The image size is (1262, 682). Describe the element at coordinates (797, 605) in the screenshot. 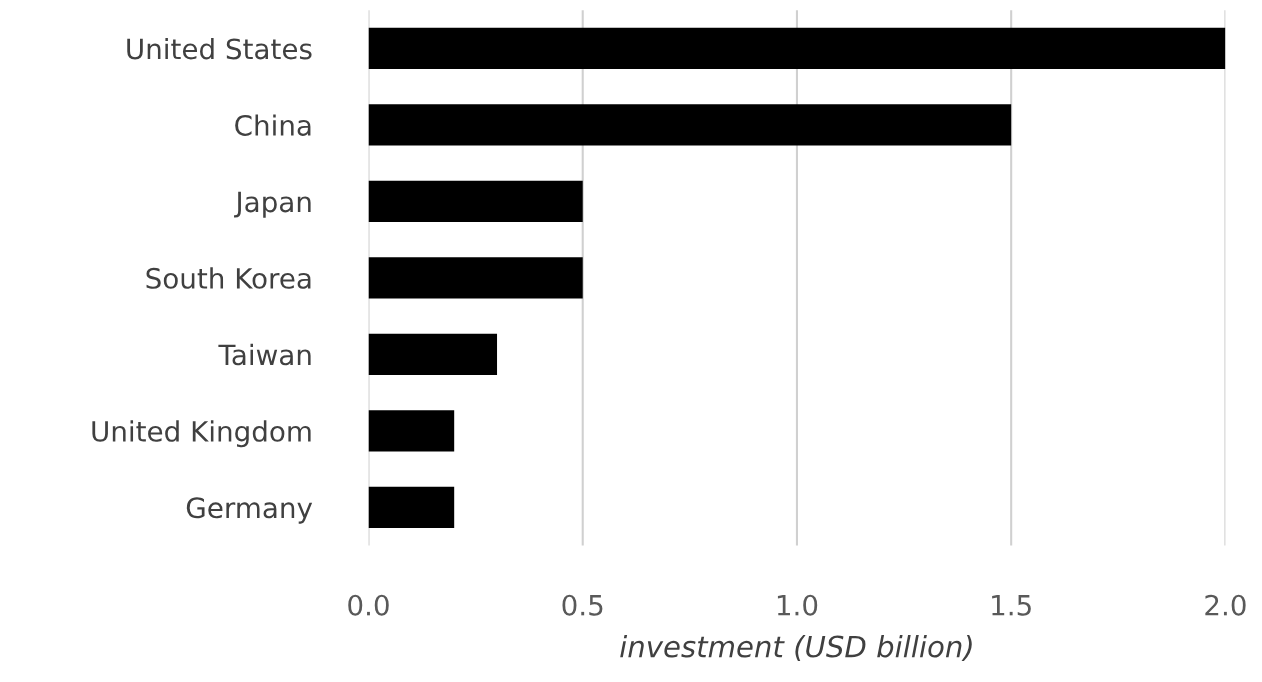

I see `x-tick-label: 1.0` at that location.